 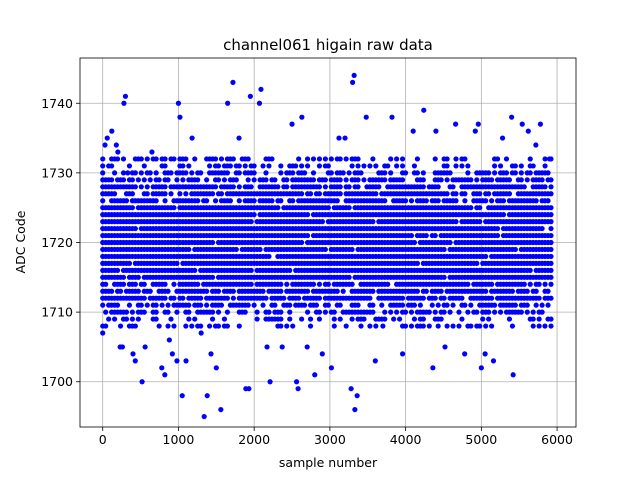 I want to click on y-tick-label: 1740, so click(x=57, y=103).